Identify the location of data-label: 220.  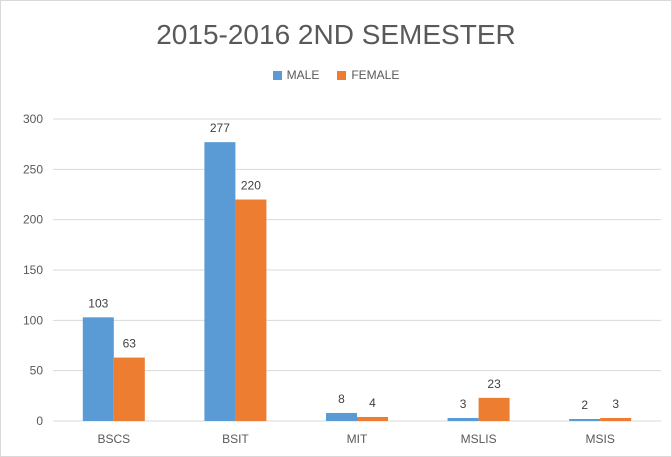
(251, 186).